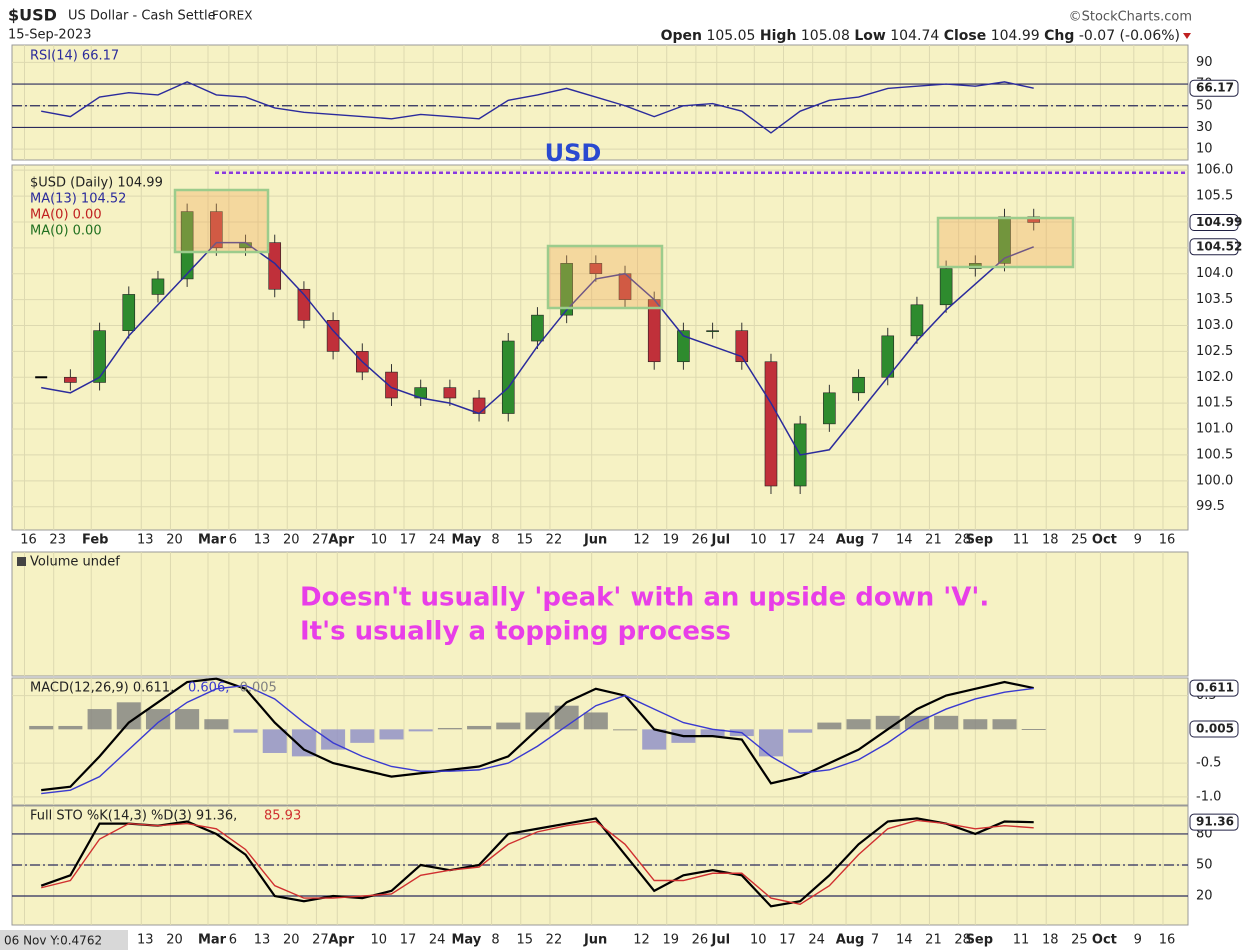  What do you see at coordinates (1129, 36) in the screenshot?
I see `value: -0.07 (-0.06%)` at bounding box center [1129, 36].